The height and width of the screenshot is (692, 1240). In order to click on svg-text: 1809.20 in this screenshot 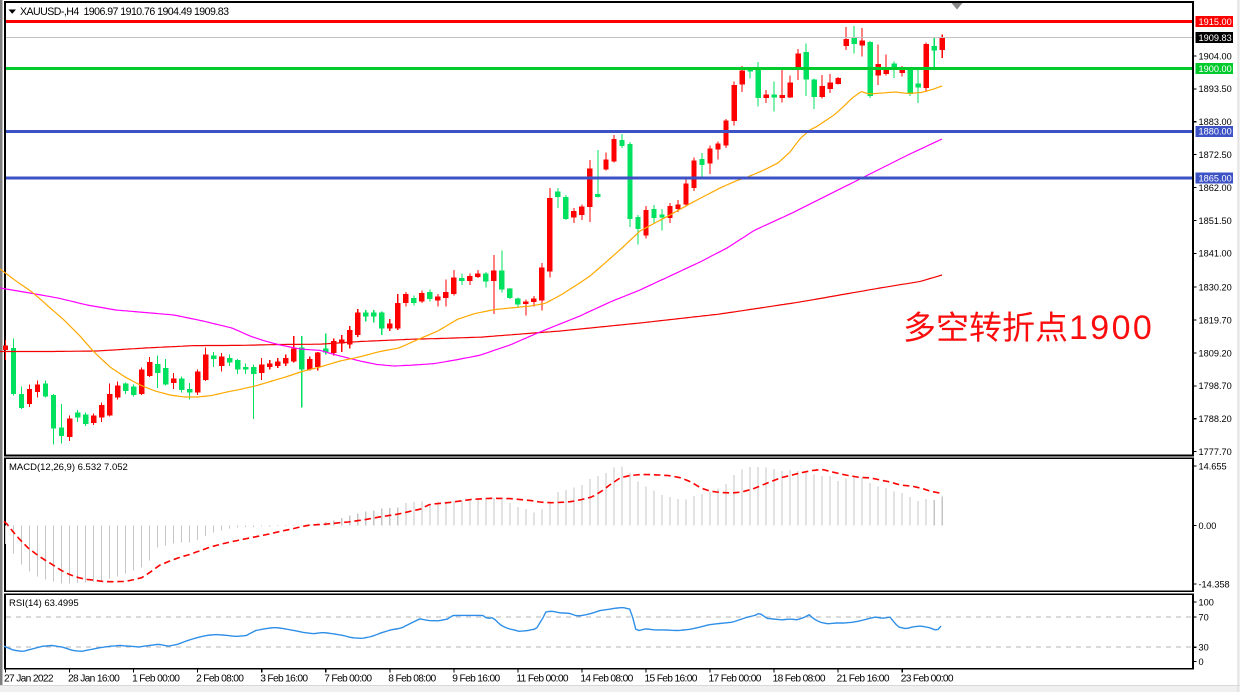, I will do `click(1215, 353)`.